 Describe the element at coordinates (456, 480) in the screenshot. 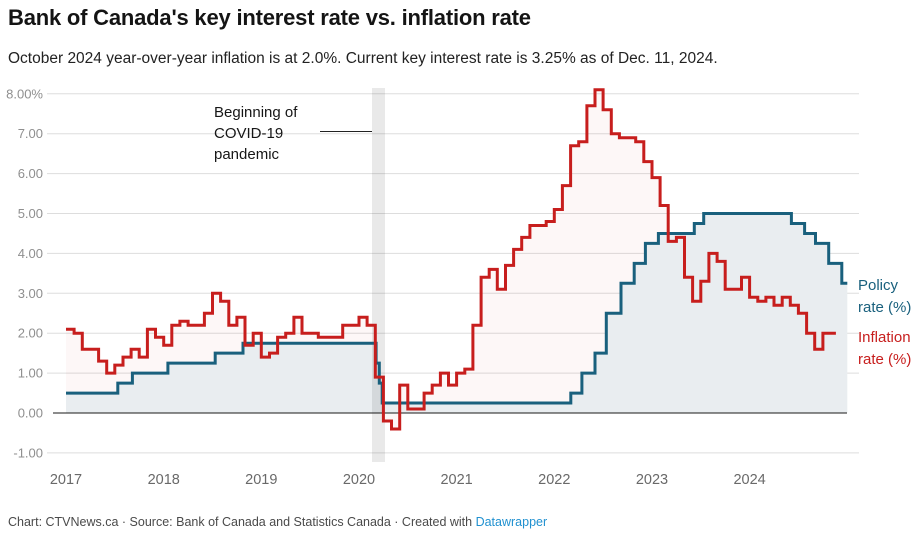

I see `x-tick-label: 2021` at that location.